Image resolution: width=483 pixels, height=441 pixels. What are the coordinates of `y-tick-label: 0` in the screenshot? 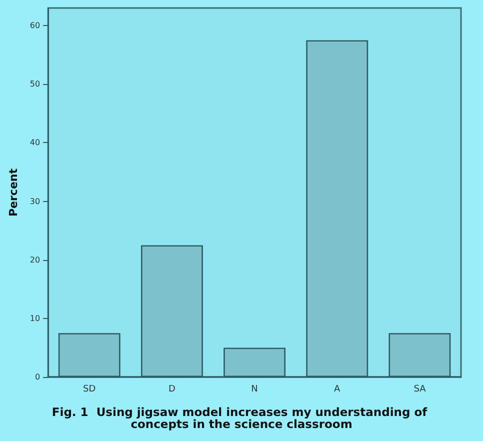 It's located at (37, 377).